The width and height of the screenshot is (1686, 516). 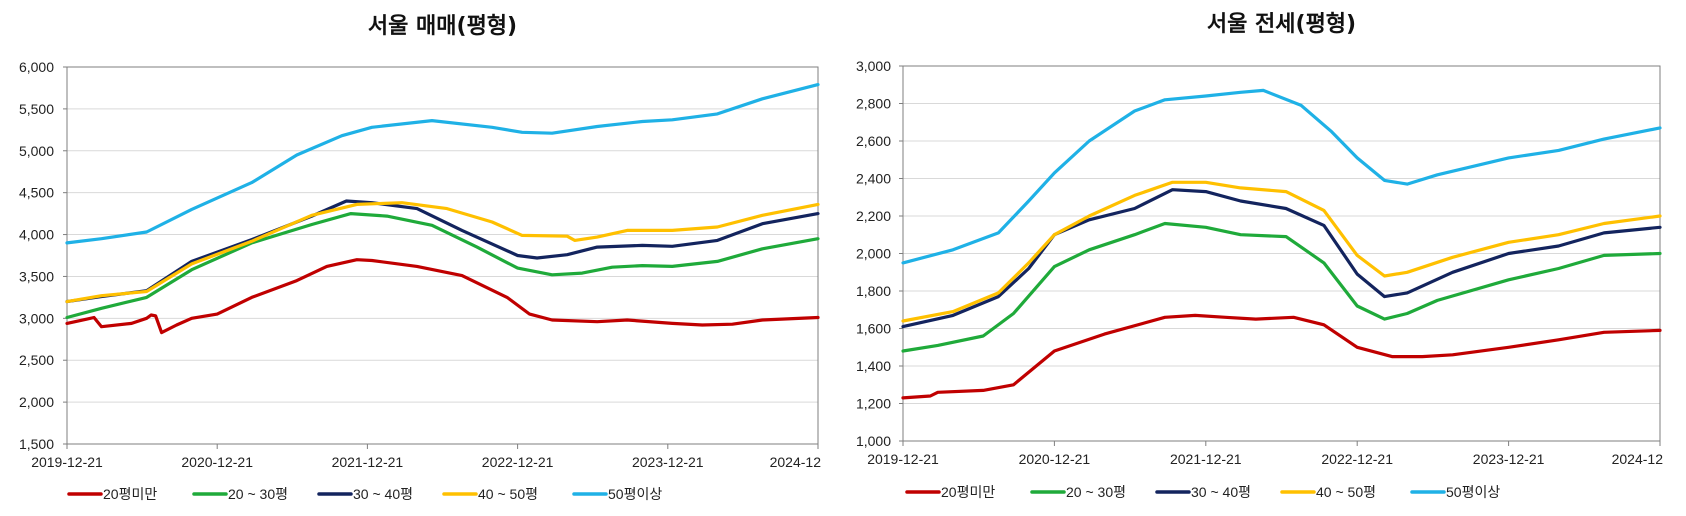 I want to click on chart2-x-tick-label: 2019-12-21, so click(x=903, y=459).